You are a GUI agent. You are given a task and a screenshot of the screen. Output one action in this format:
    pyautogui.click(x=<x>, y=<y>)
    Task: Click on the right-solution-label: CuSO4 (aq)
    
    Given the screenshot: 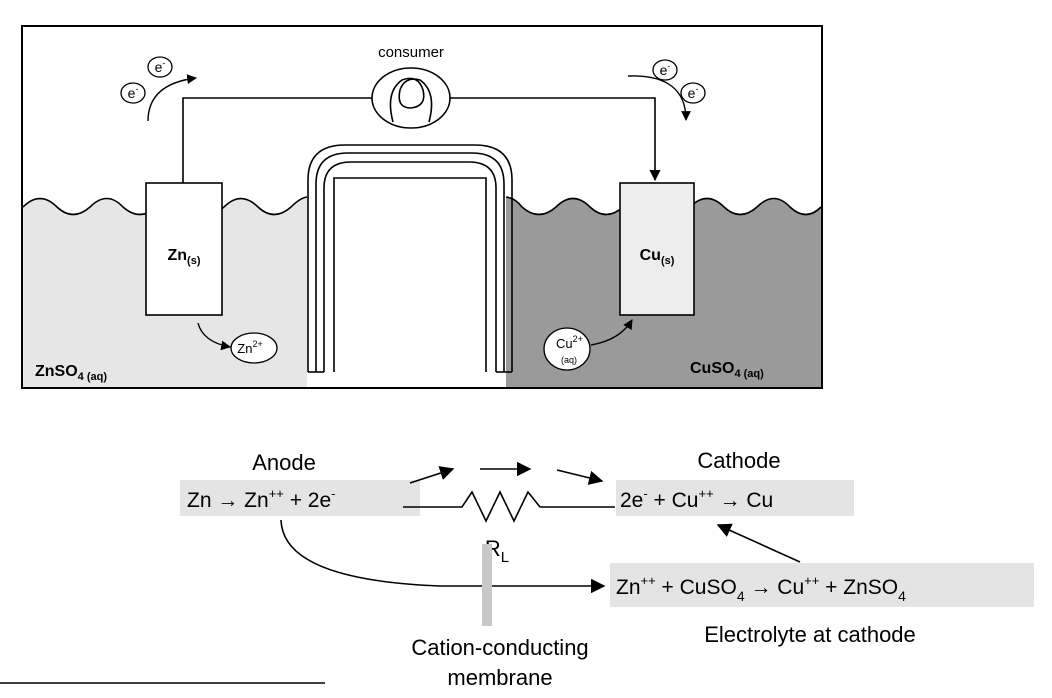 What is the action you would take?
    pyautogui.click(x=727, y=370)
    